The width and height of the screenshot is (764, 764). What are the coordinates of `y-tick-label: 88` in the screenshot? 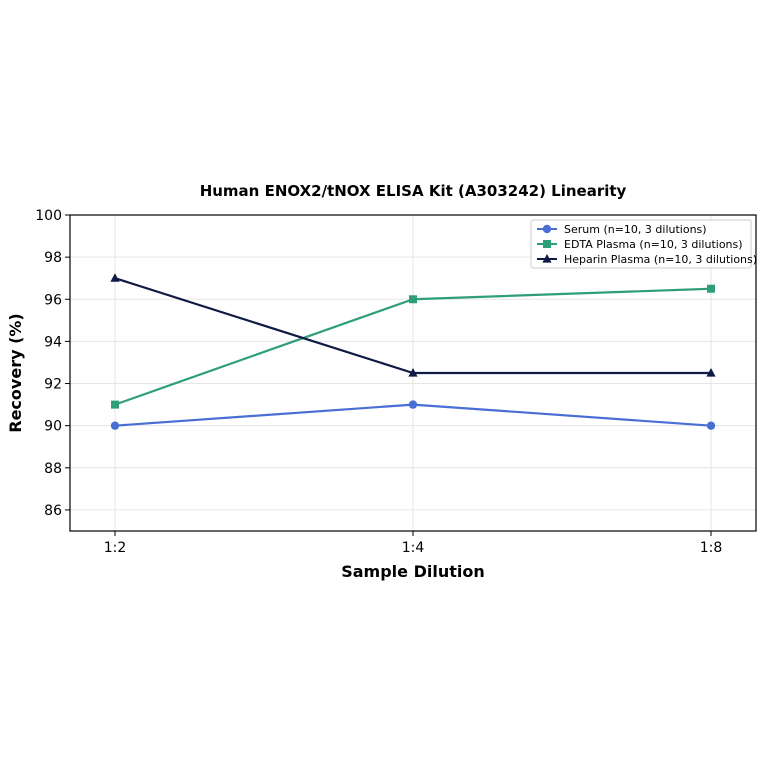 It's located at (53, 469).